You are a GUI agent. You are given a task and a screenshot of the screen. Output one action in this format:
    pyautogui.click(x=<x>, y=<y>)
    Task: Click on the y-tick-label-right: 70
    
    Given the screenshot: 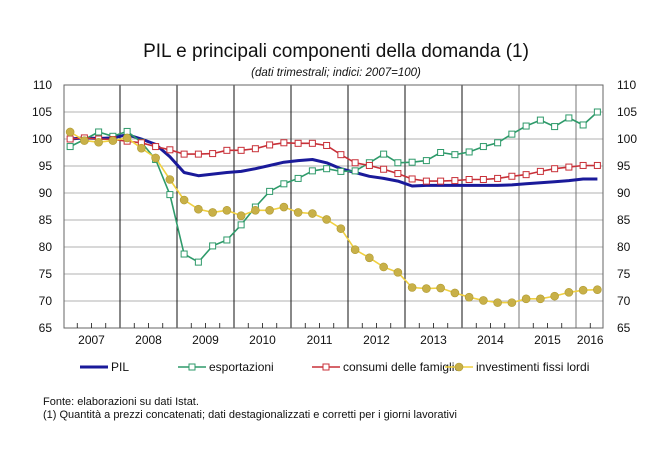 What is the action you would take?
    pyautogui.click(x=624, y=301)
    